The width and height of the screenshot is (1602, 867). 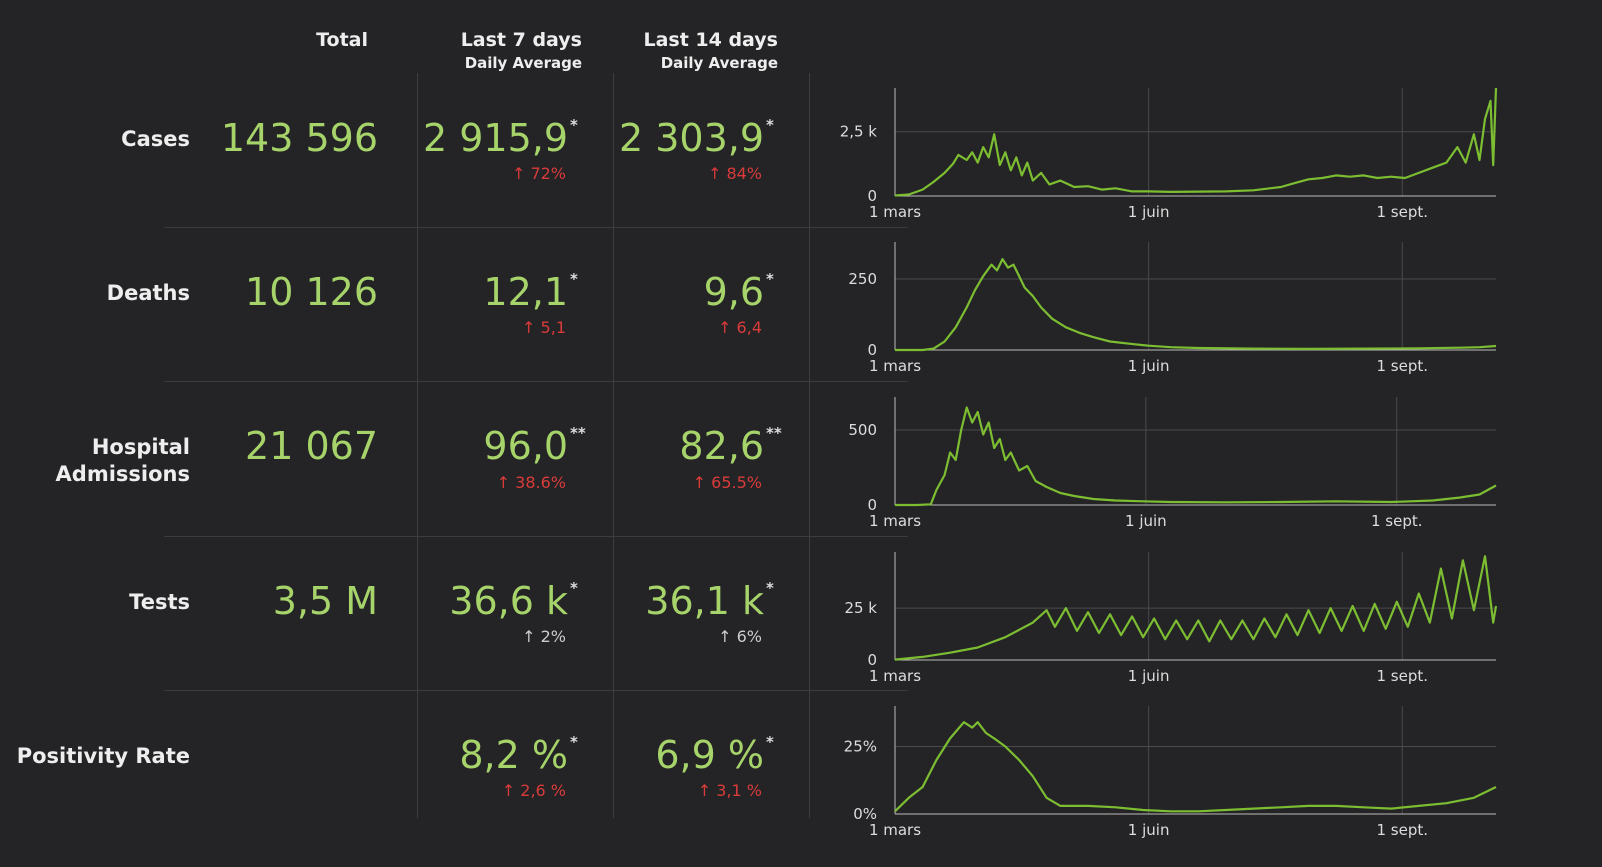 I want to click on total-cases: 143 596, so click(x=299, y=138).